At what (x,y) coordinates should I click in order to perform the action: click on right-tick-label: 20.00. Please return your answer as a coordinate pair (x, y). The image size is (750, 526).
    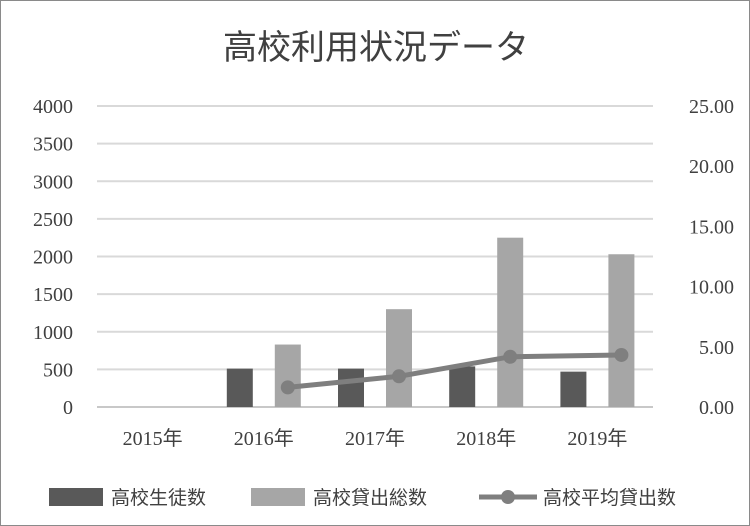
    Looking at the image, I should click on (711, 167).